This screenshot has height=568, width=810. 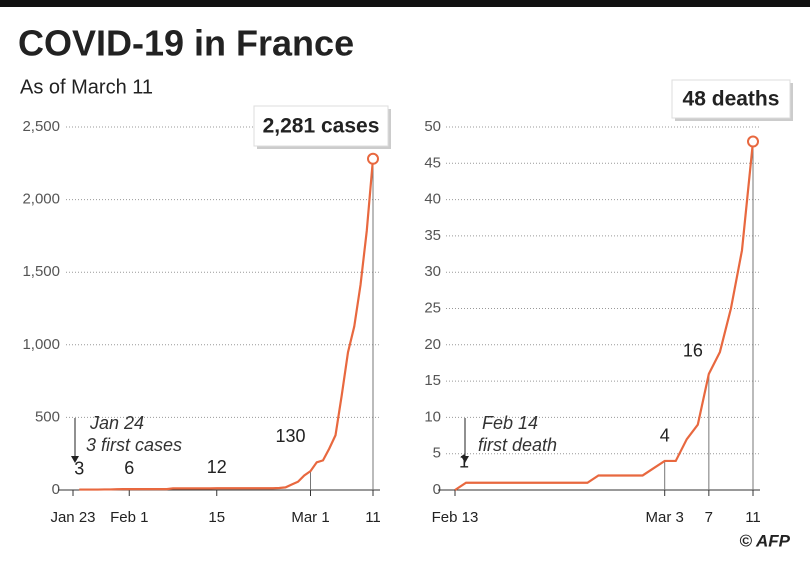 What do you see at coordinates (432, 126) in the screenshot?
I see `y-tick-label: 50` at bounding box center [432, 126].